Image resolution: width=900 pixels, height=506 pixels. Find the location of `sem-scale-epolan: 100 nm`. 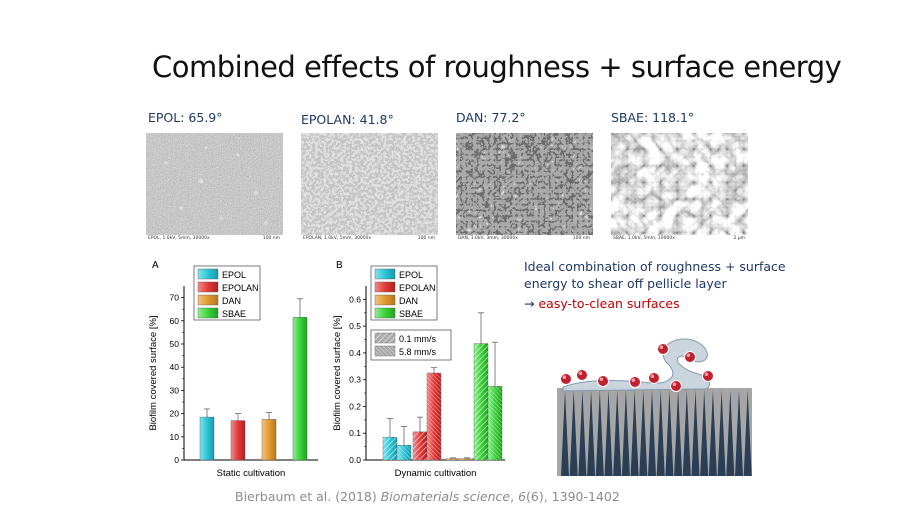

sem-scale-epolan: 100 nm is located at coordinates (426, 238).